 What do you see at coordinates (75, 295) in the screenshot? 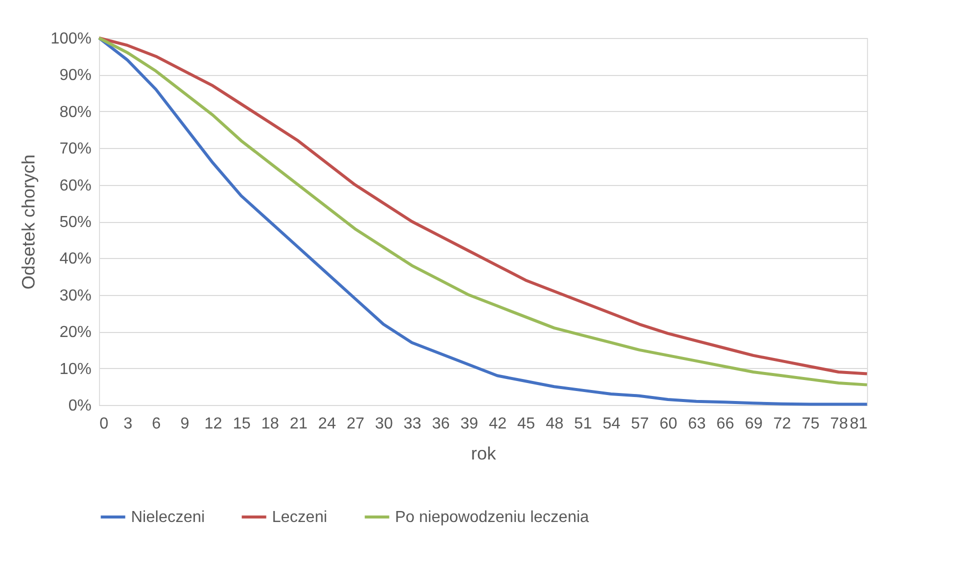
I see `y-tick-label: 30%` at bounding box center [75, 295].